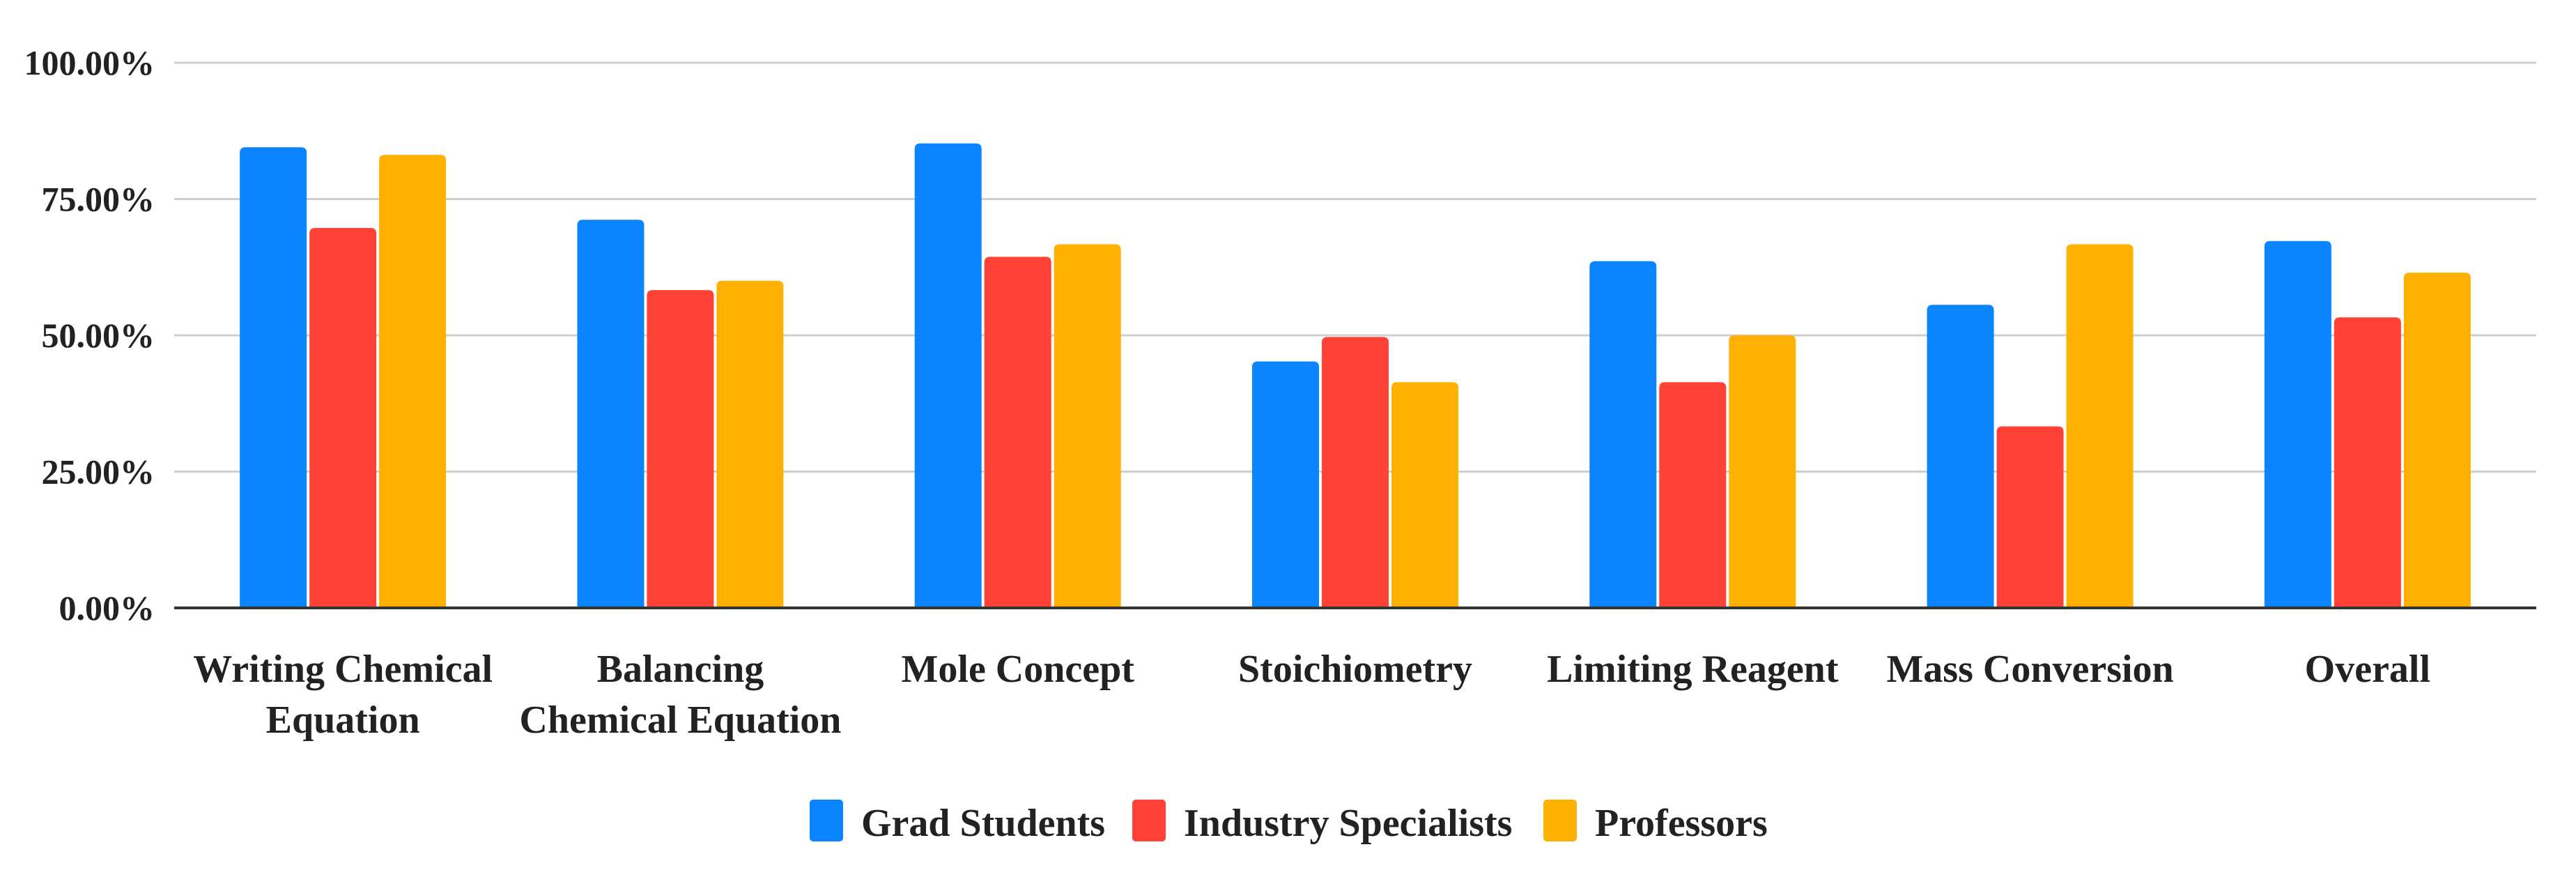 The image size is (2576, 877). I want to click on y-tick-label: 75.00%, so click(98, 199).